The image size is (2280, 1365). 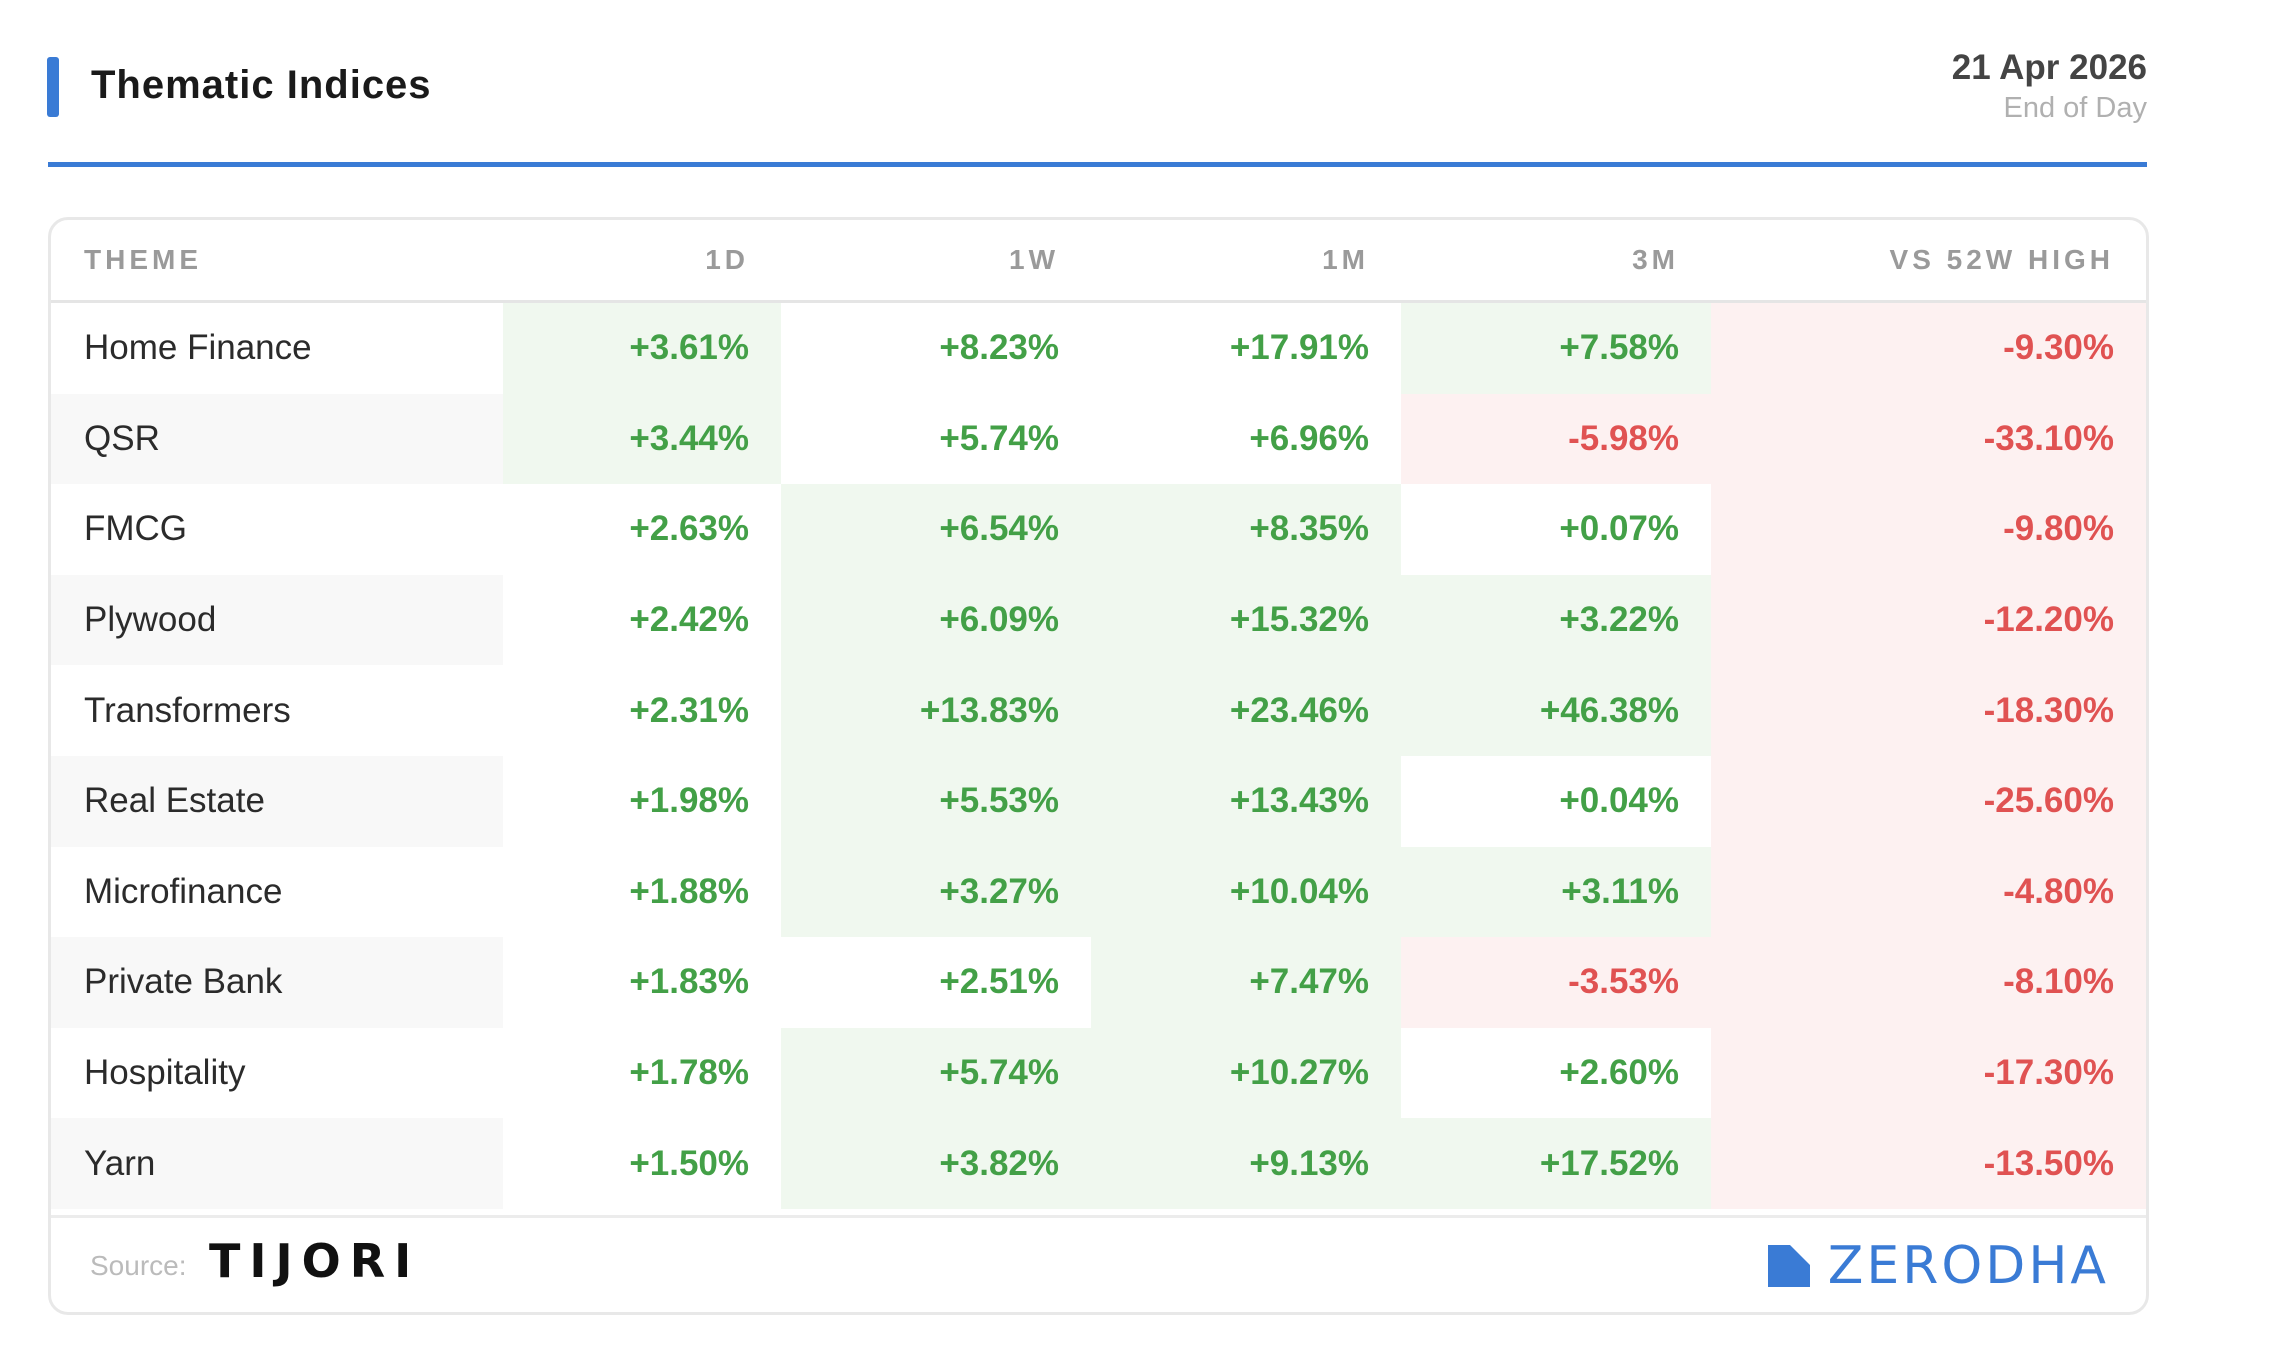 What do you see at coordinates (642, 801) in the screenshot?
I see `value-1d: +1.98%` at bounding box center [642, 801].